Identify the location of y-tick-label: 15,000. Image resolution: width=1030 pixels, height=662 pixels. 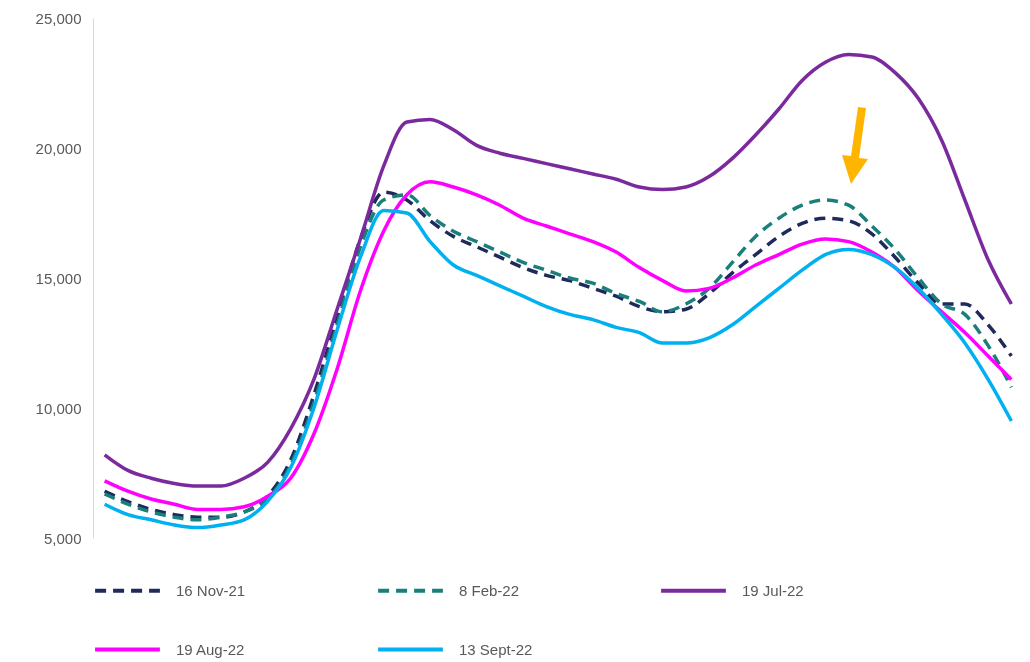
(58, 278).